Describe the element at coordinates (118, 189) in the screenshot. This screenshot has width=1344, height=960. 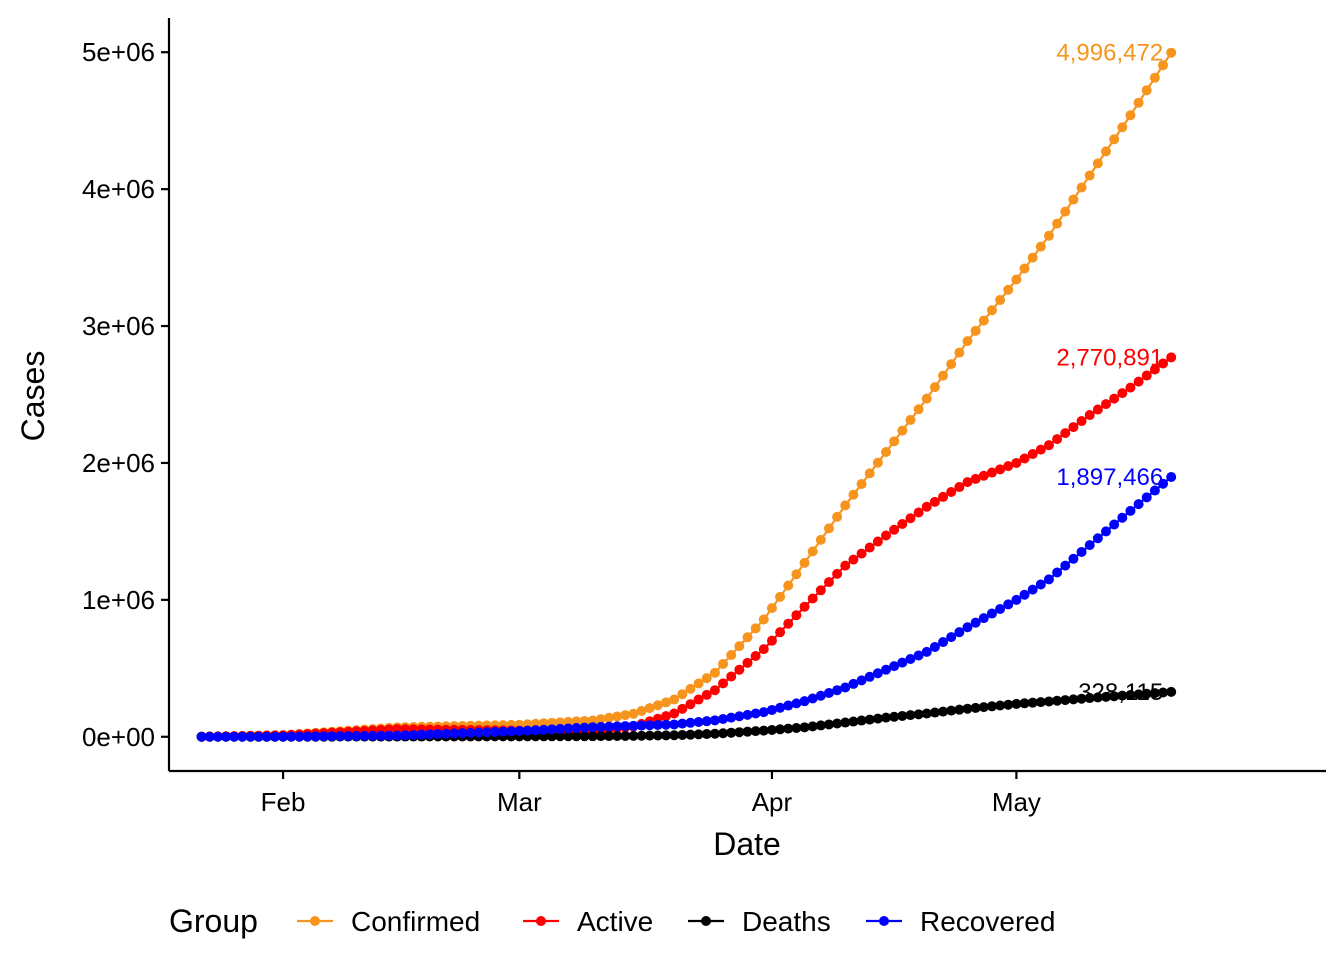
I see `y-tick-label: 4e+06` at that location.